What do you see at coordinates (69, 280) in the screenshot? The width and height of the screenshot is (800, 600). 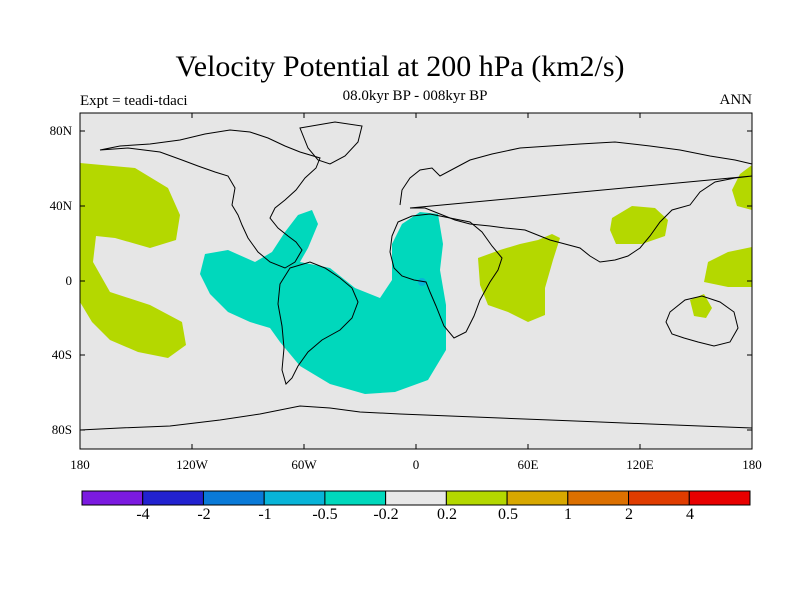 I see `lat-label-0: 0` at bounding box center [69, 280].